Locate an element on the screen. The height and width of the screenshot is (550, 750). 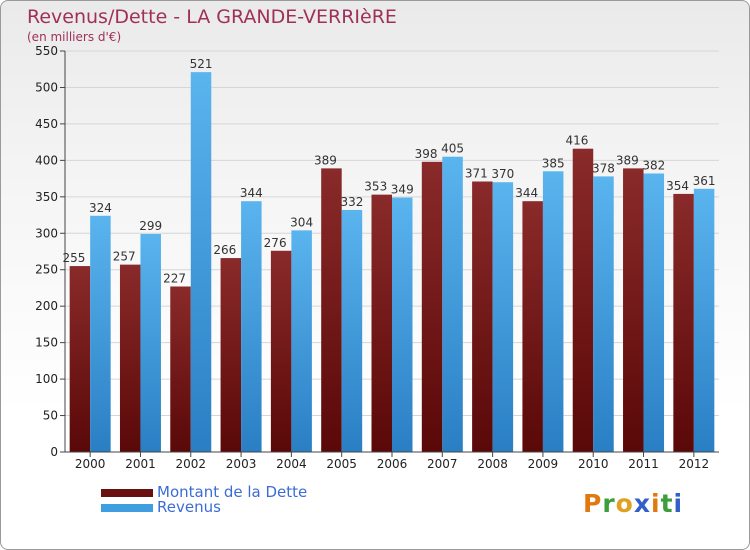
legend-item-dette: Montant de la Dette is located at coordinates (251, 492).